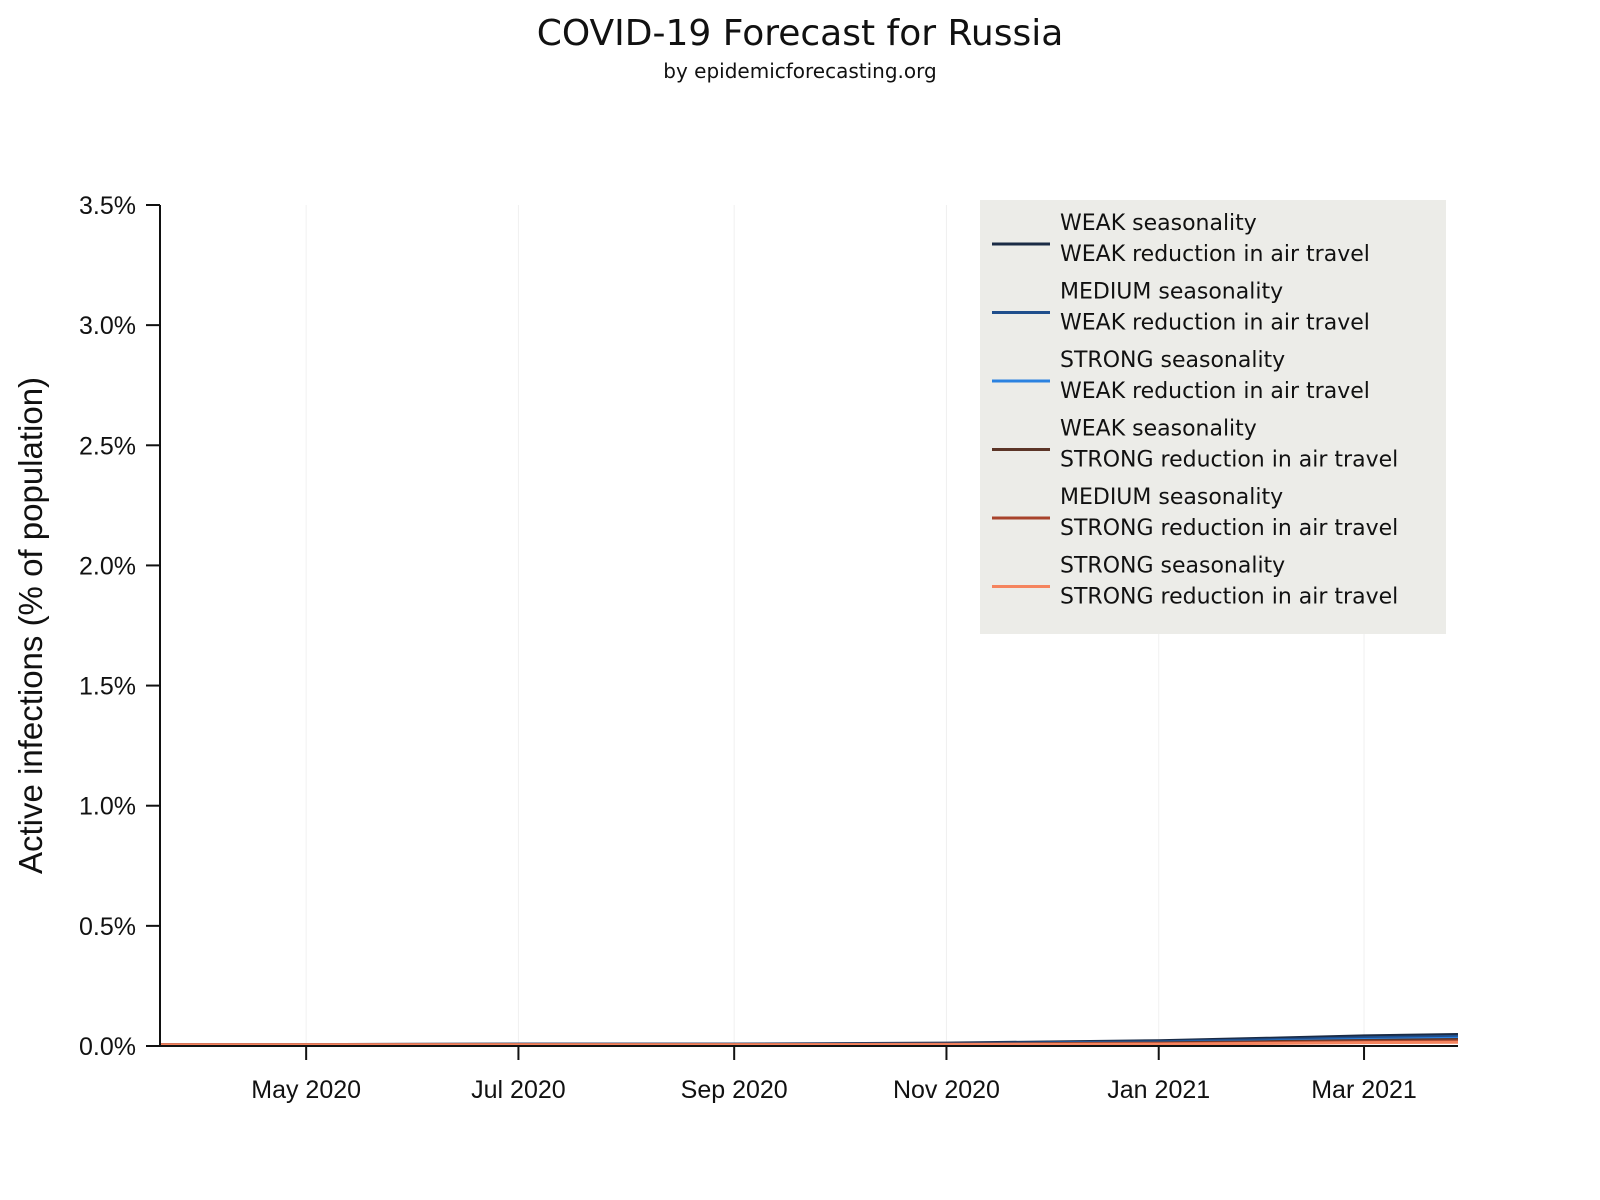 This screenshot has width=1600, height=1200. I want to click on x-tick-label: Jul 2020, so click(518, 1090).